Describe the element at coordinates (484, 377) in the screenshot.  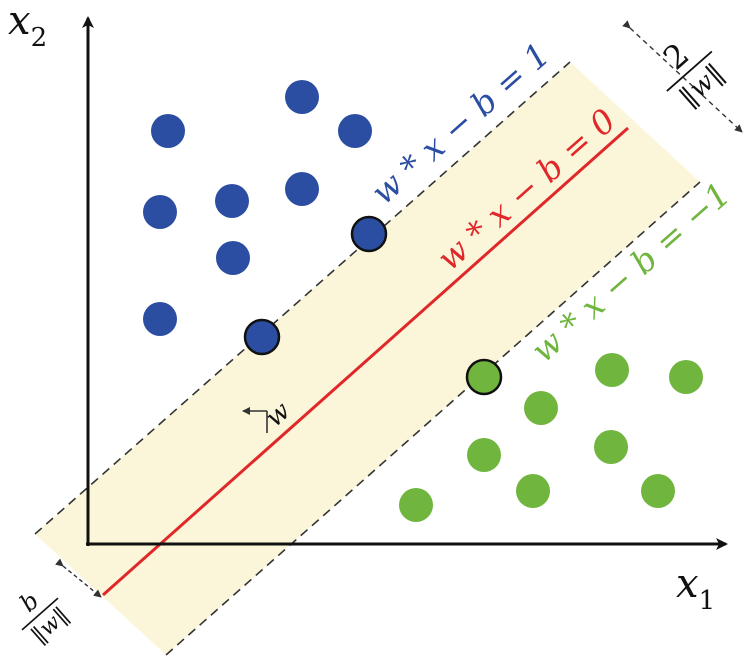
I see `green-support-vector` at that location.